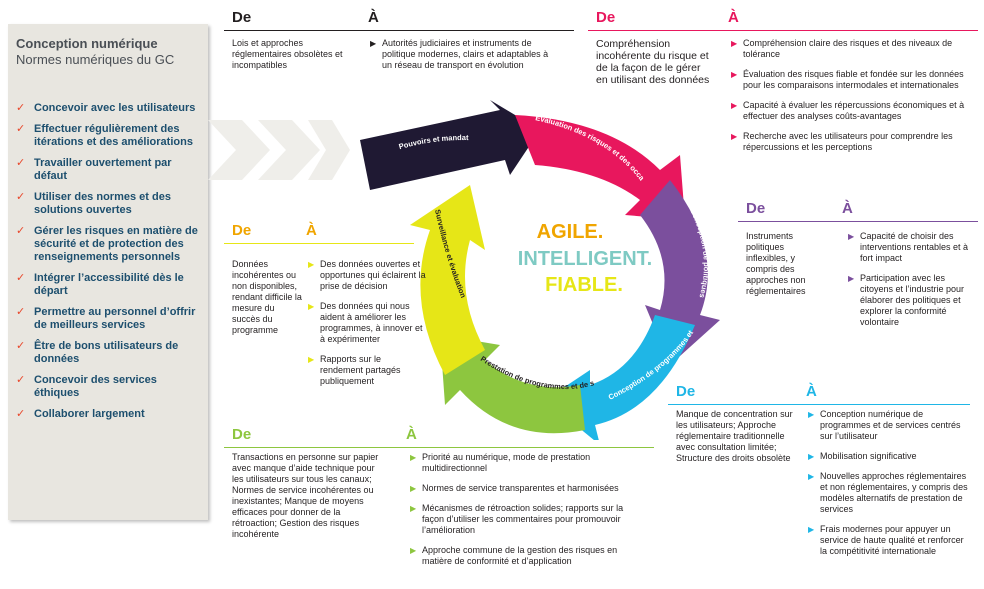 The height and width of the screenshot is (589, 984). What do you see at coordinates (858, 221) in the screenshot?
I see `policy-rule` at bounding box center [858, 221].